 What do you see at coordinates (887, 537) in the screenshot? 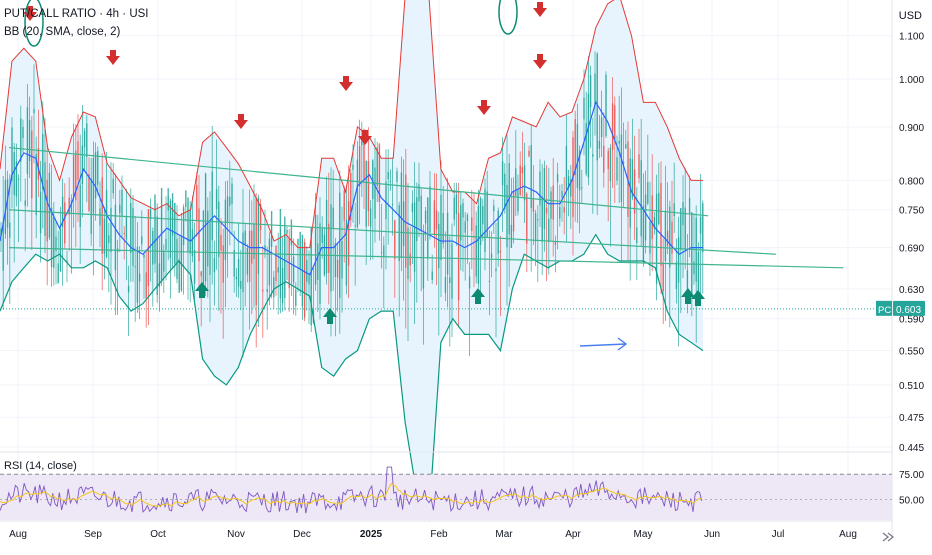
I see `scroll-to-realtime-icon` at bounding box center [887, 537].